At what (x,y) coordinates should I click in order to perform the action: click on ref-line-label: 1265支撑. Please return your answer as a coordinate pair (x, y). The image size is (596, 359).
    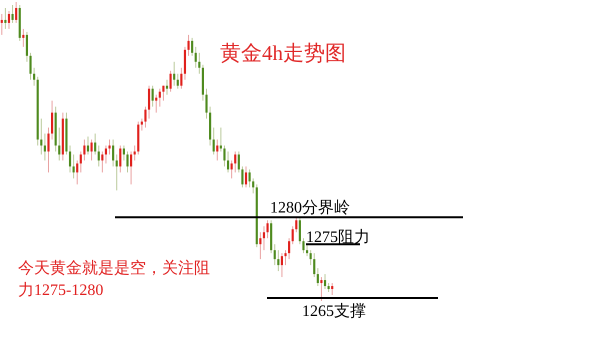
    Looking at the image, I should click on (334, 311).